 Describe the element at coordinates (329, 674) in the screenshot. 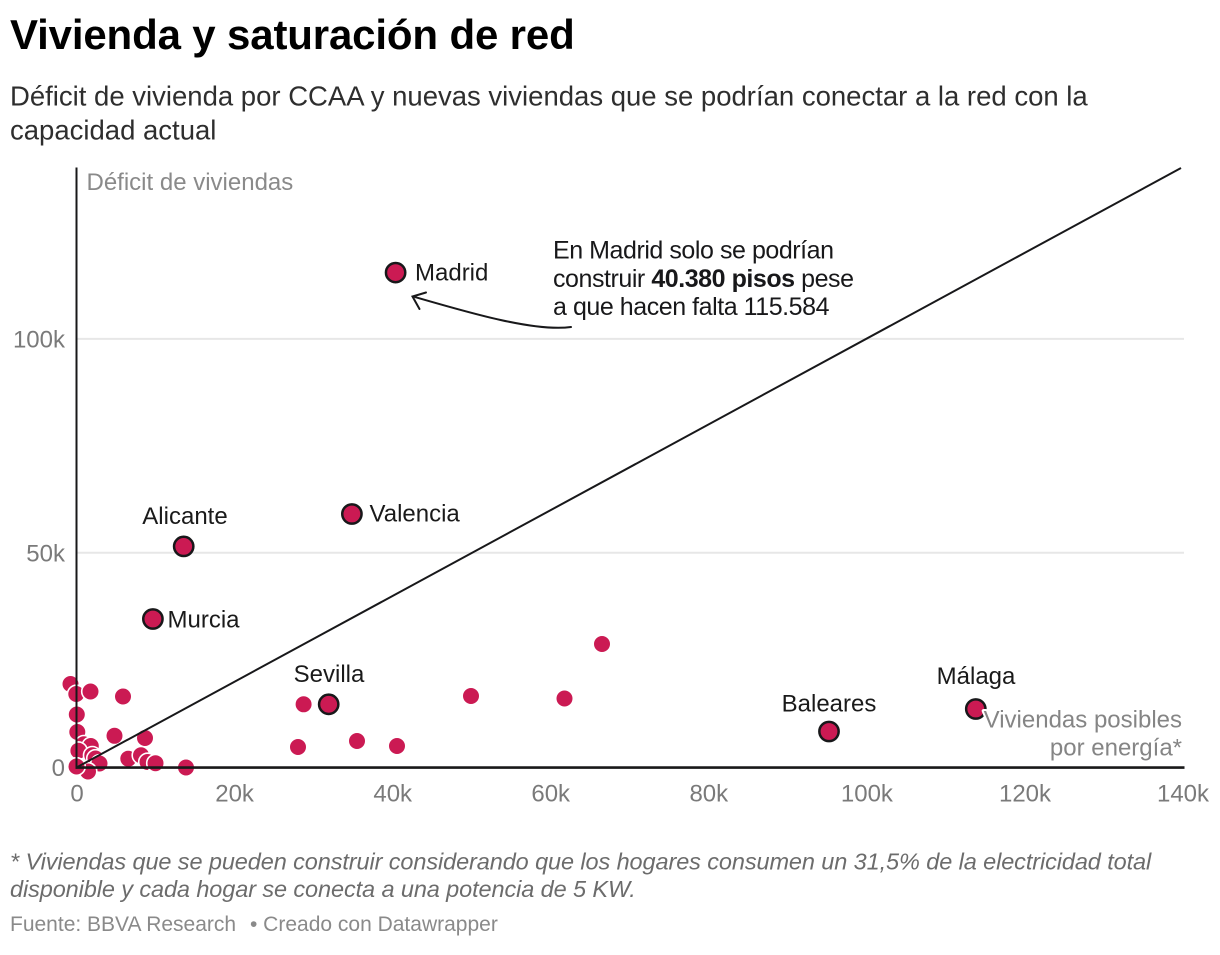

I see `svg-text: Sevilla` at that location.